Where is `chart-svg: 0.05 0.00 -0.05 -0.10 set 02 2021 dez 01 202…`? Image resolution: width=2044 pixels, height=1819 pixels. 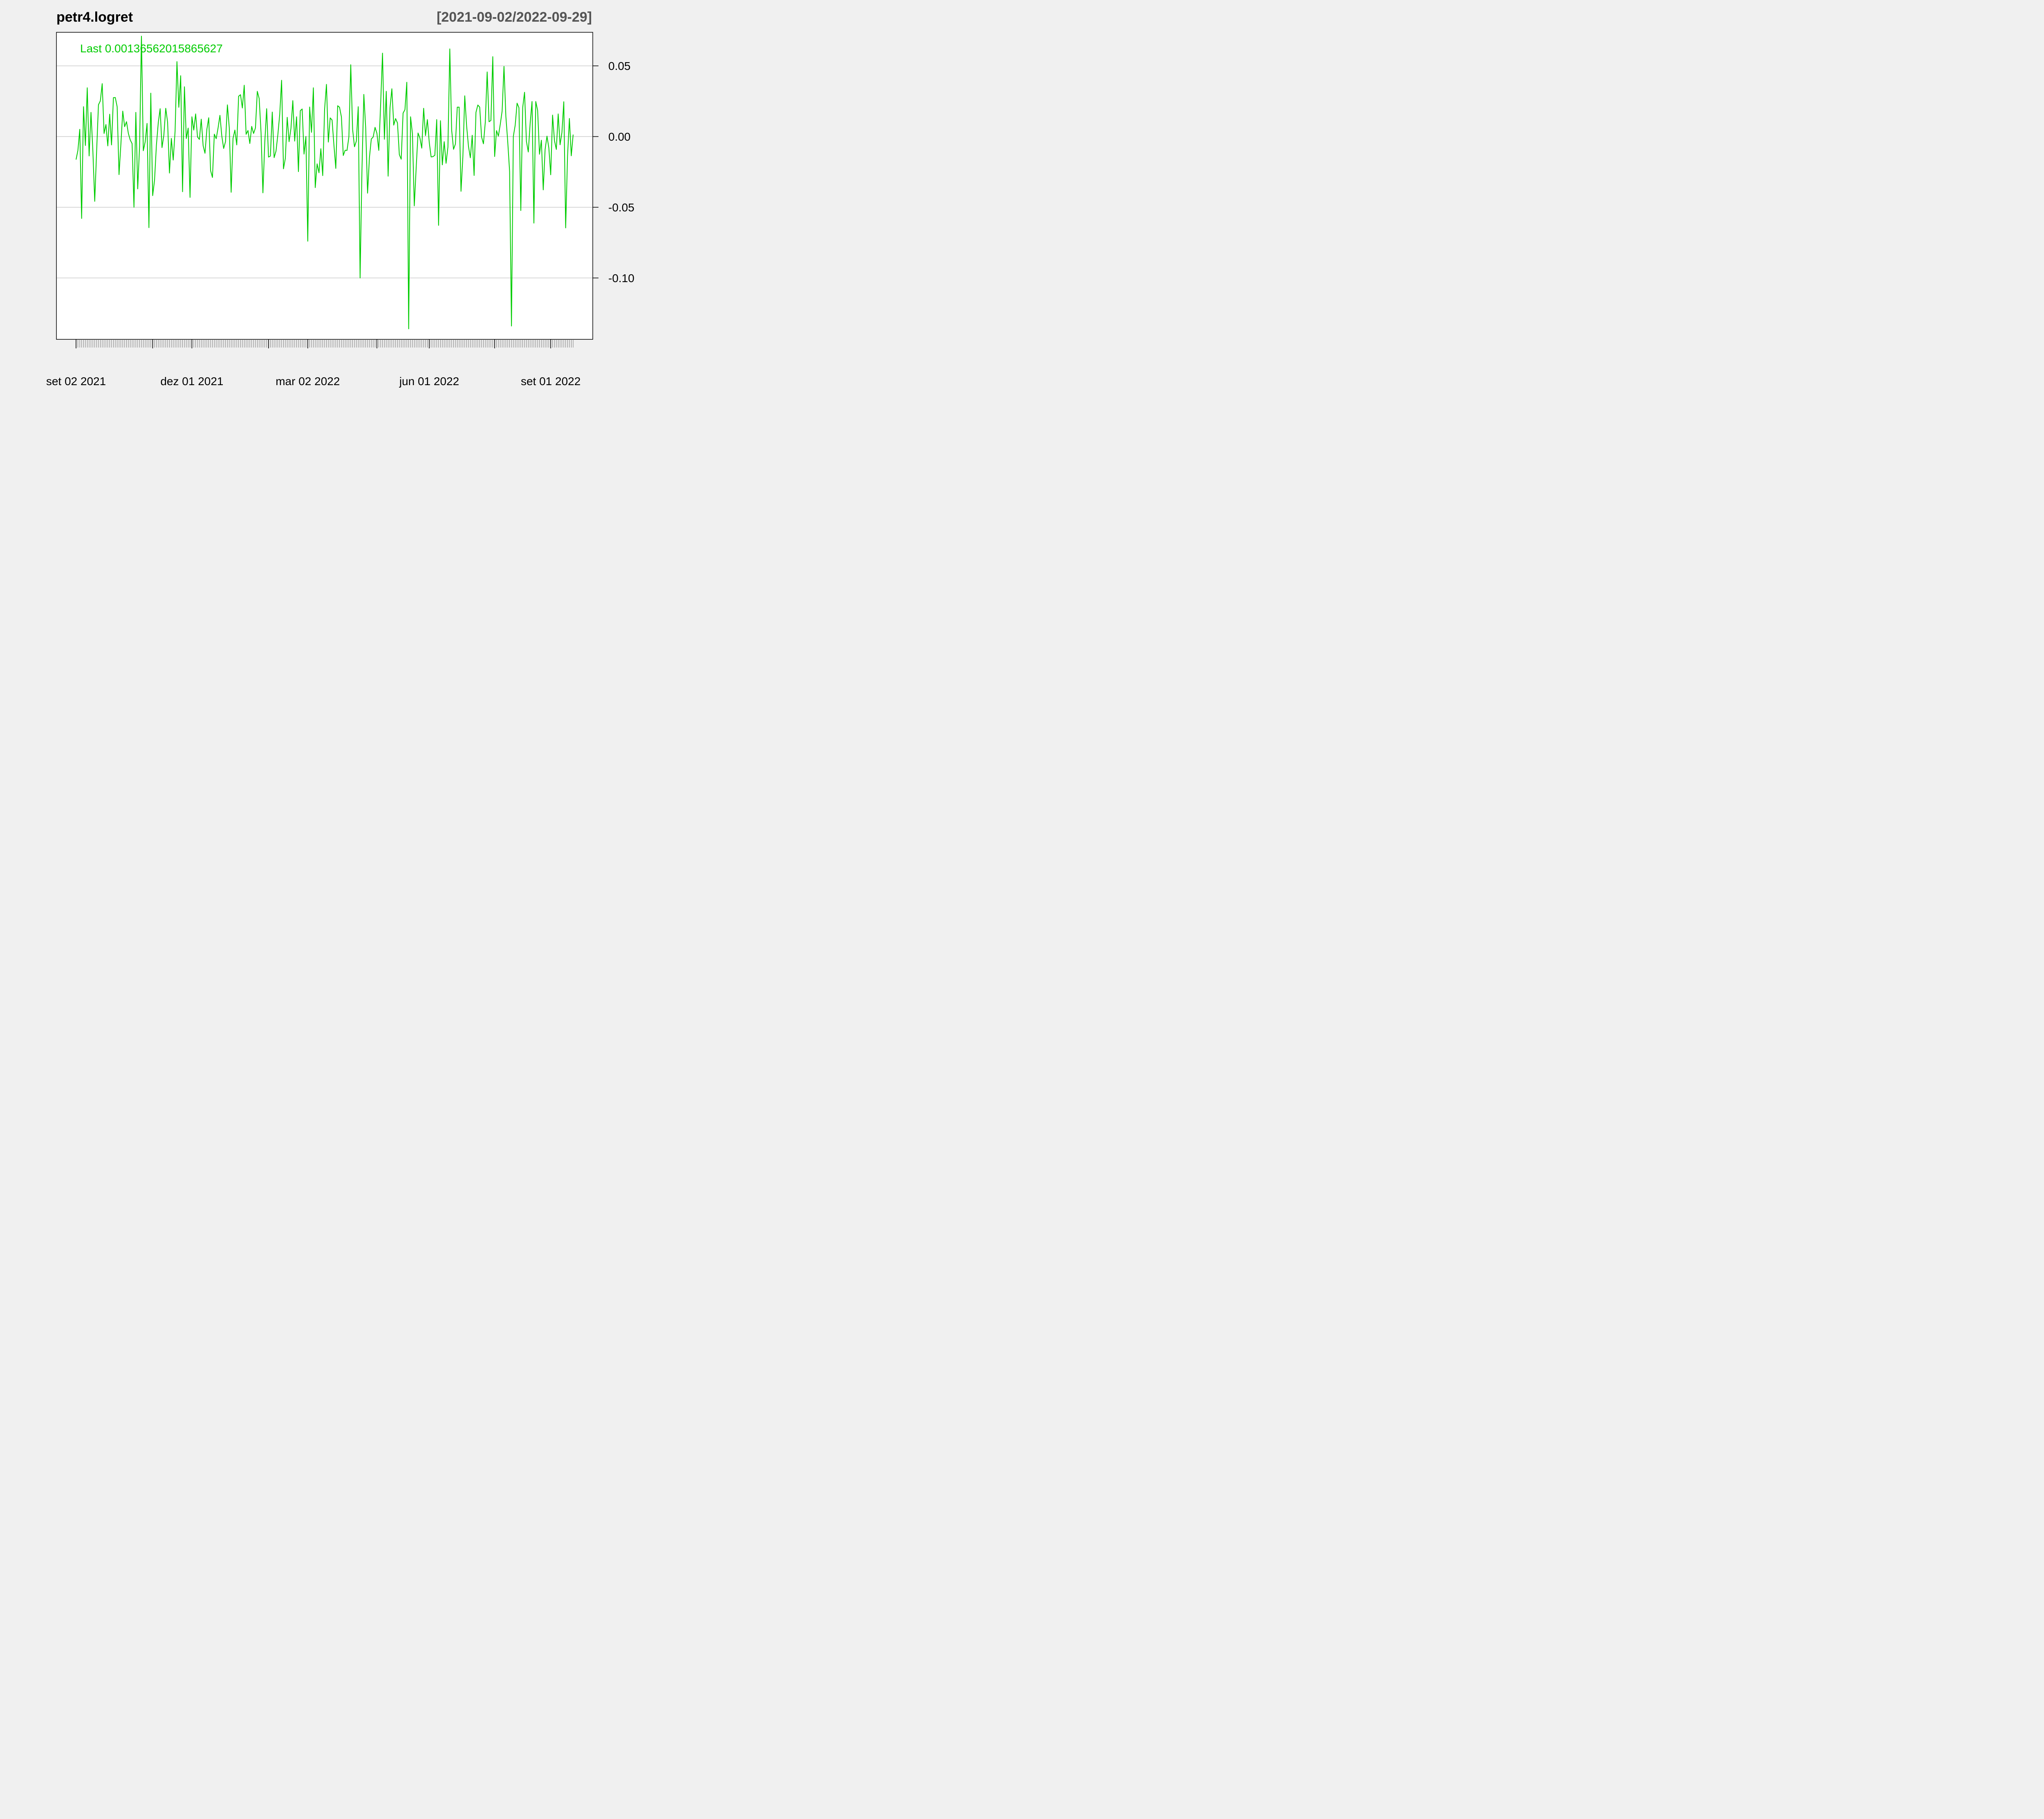 chart-svg: 0.05 0.00 -0.05 -0.10 set 02 2021 dez 01 202… is located at coordinates (340, 198).